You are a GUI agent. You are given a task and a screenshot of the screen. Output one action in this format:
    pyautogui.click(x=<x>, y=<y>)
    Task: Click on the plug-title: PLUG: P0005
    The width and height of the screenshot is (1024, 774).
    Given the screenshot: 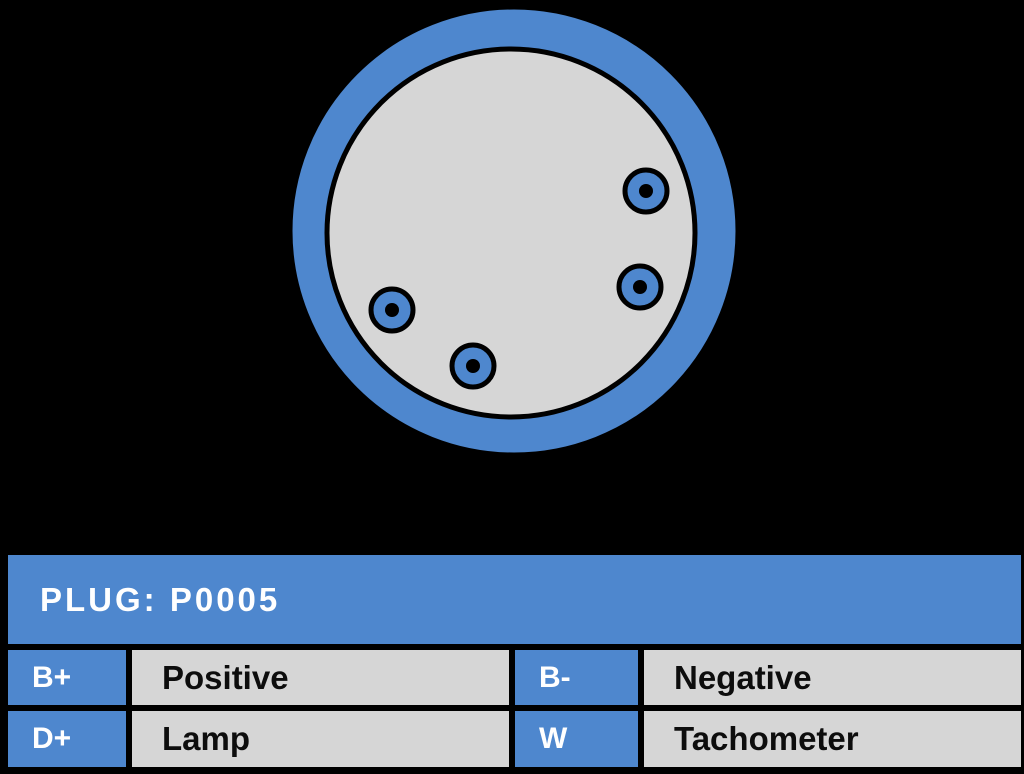 What is the action you would take?
    pyautogui.click(x=160, y=599)
    